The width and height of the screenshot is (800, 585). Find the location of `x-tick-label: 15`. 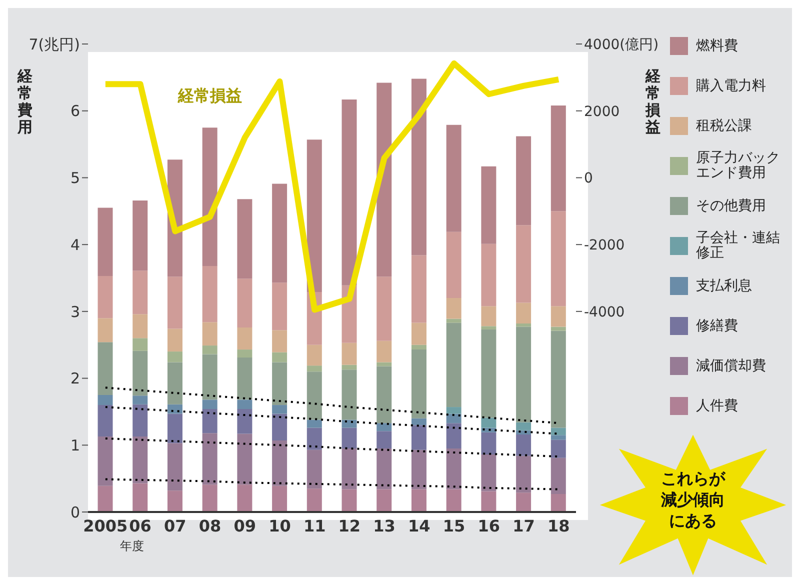

x-tick-label: 15 is located at coordinates (454, 526).